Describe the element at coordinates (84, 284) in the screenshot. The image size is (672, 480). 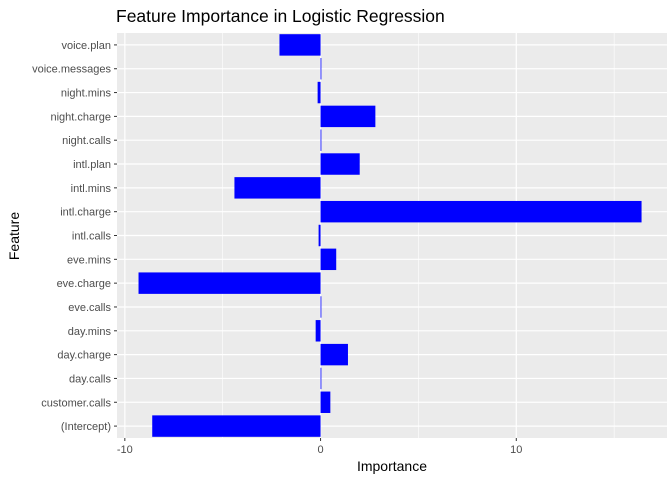
I see `y-tick-label: eve.charge` at that location.